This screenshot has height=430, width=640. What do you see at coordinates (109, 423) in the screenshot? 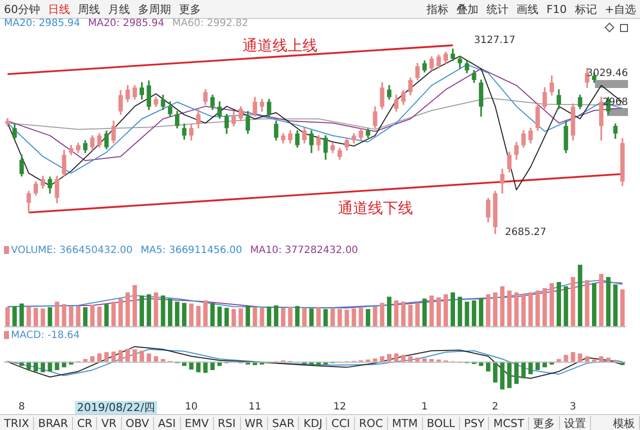
I see `text: VR` at bounding box center [109, 423].